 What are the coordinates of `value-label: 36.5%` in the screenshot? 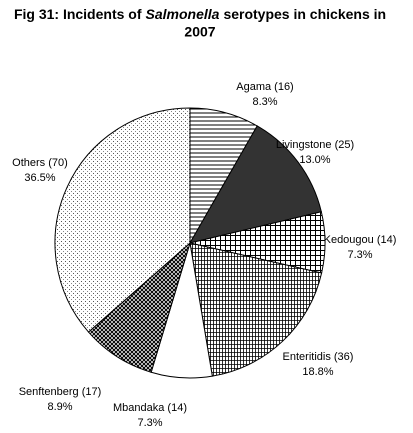 It's located at (39, 178).